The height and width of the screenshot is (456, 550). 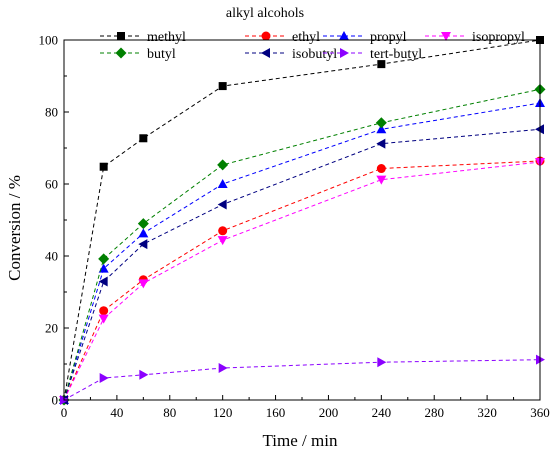 I want to click on legend-item-ethyl: ethyl, so click(x=282, y=37).